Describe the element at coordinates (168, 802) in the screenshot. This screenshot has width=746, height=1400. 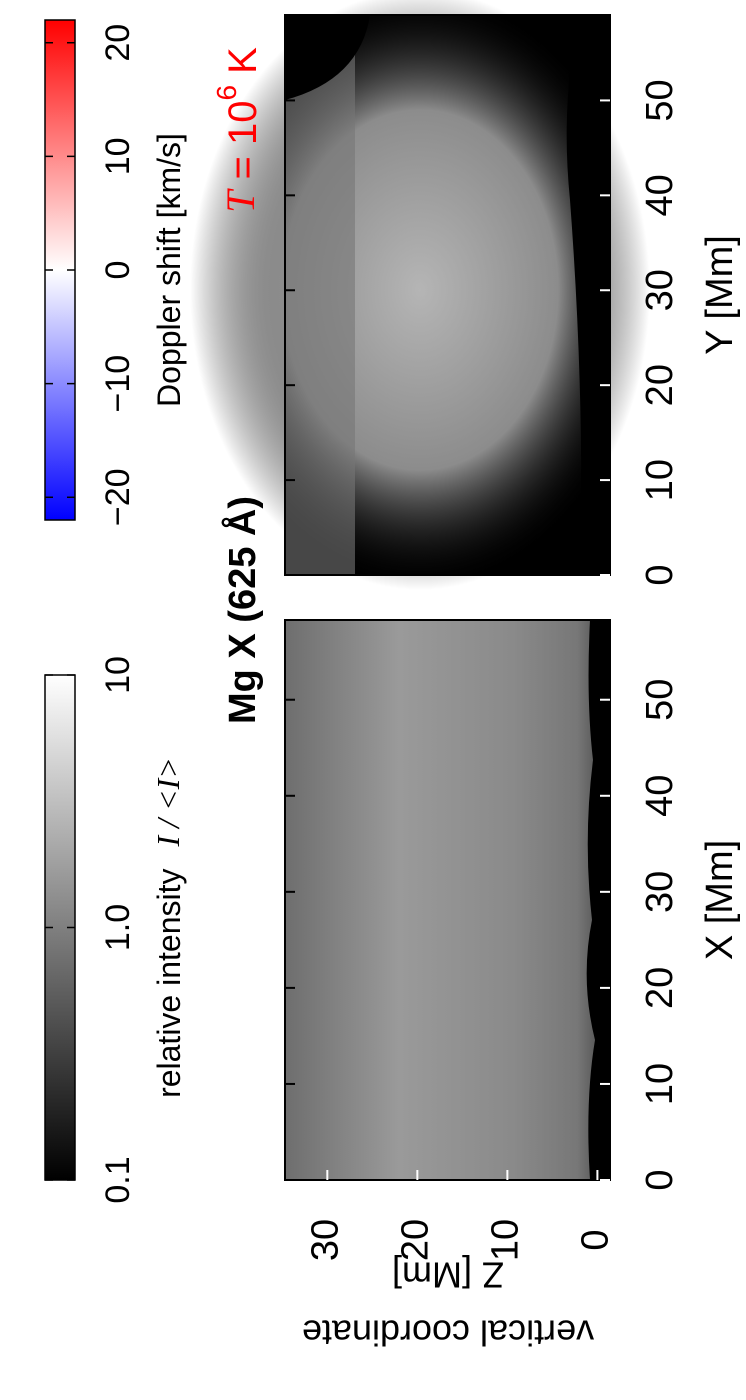
I see `colorbar-label-math: I / <I>` at that location.